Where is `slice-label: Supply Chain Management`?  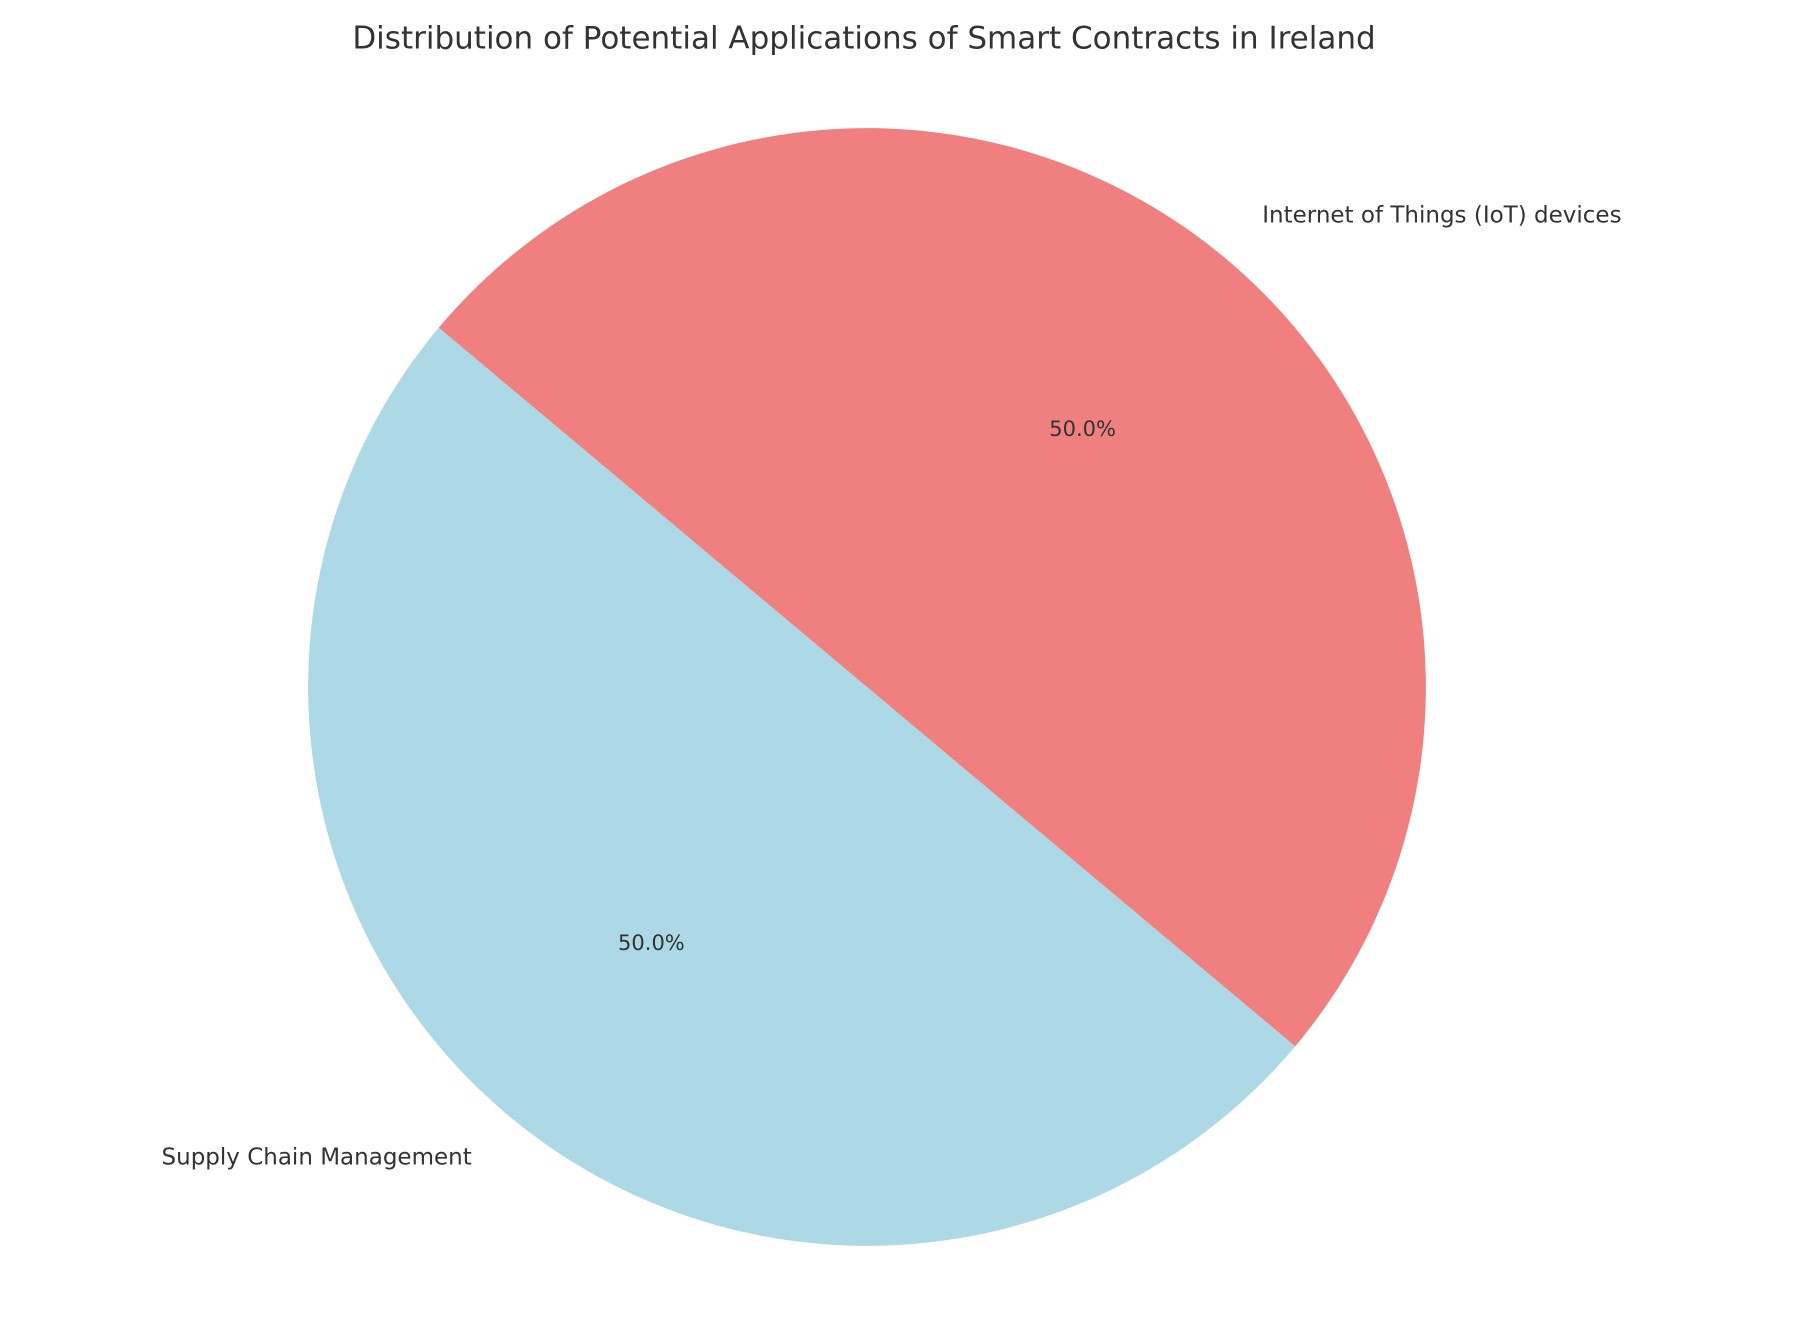
slice-label: Supply Chain Management is located at coordinates (317, 1158).